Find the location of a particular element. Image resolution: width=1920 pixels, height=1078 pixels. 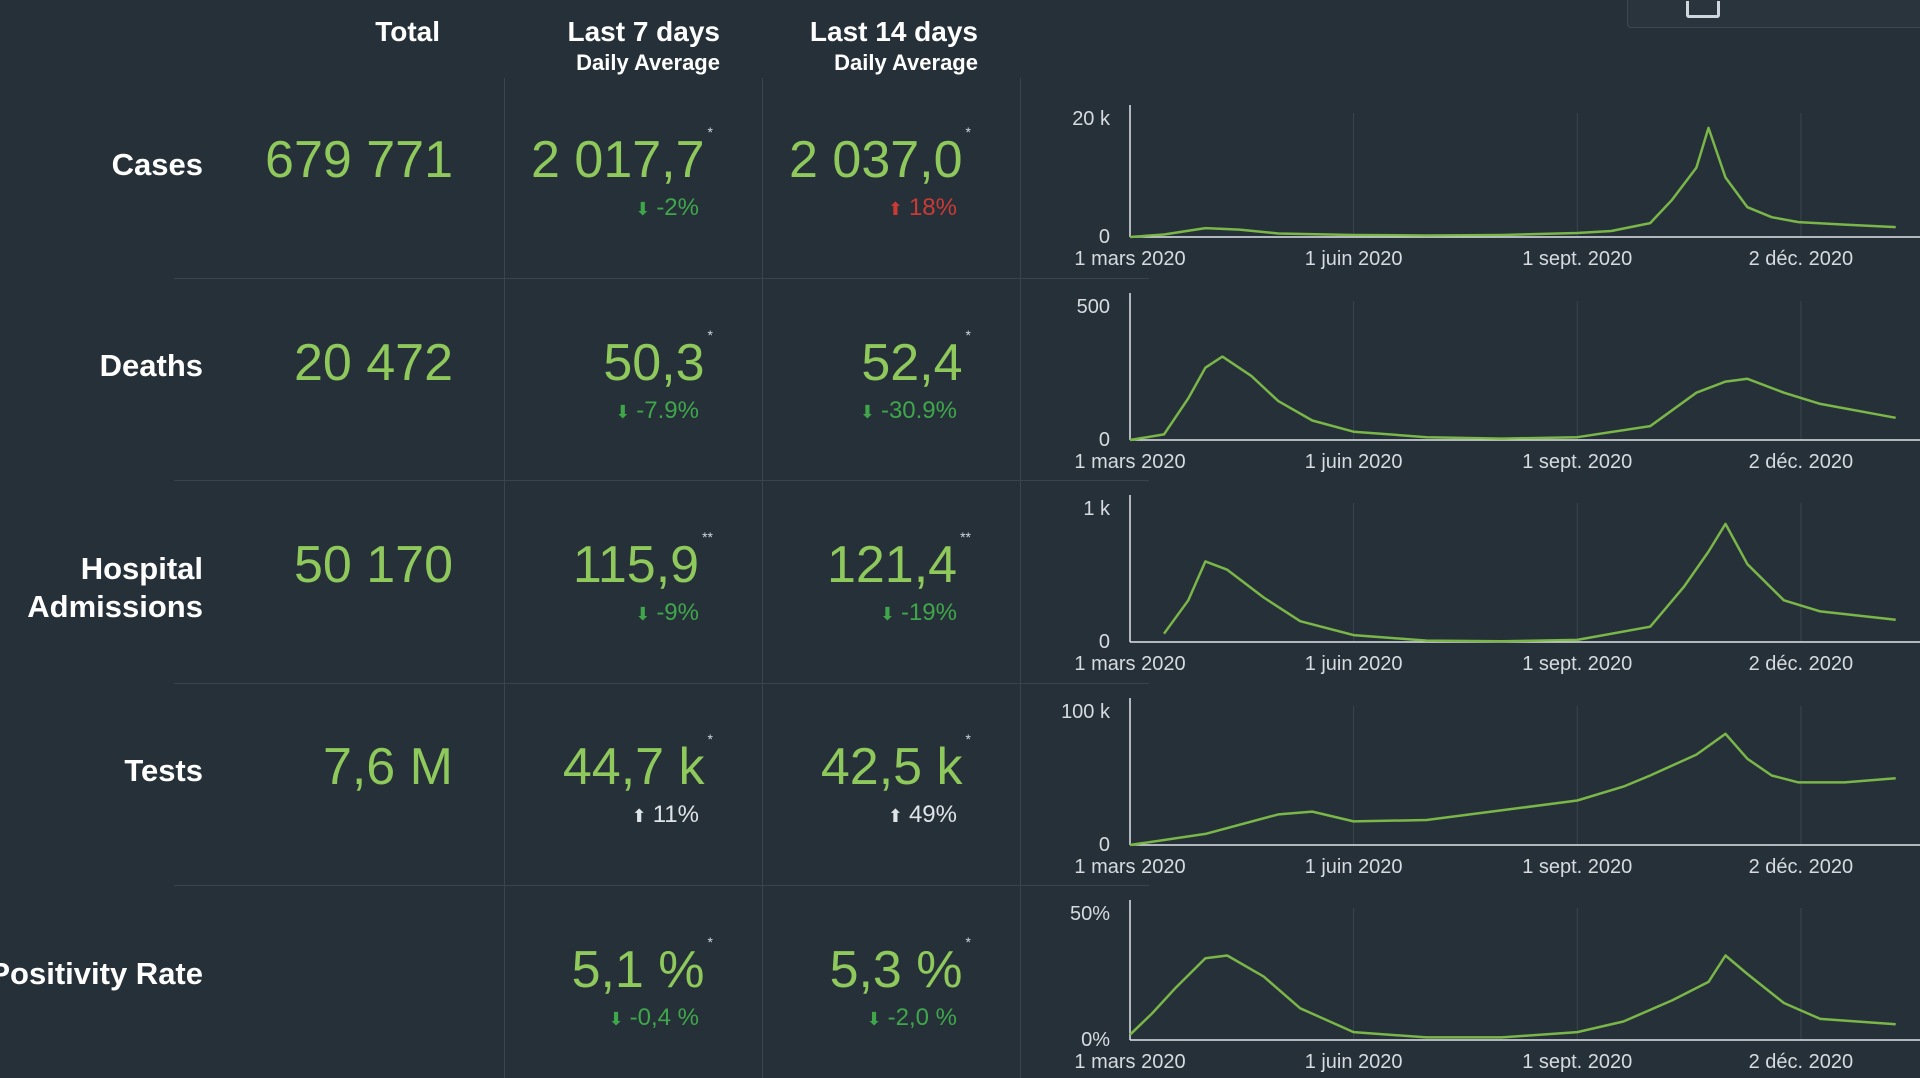

cases-avg14-mark: * is located at coordinates (968, 132).